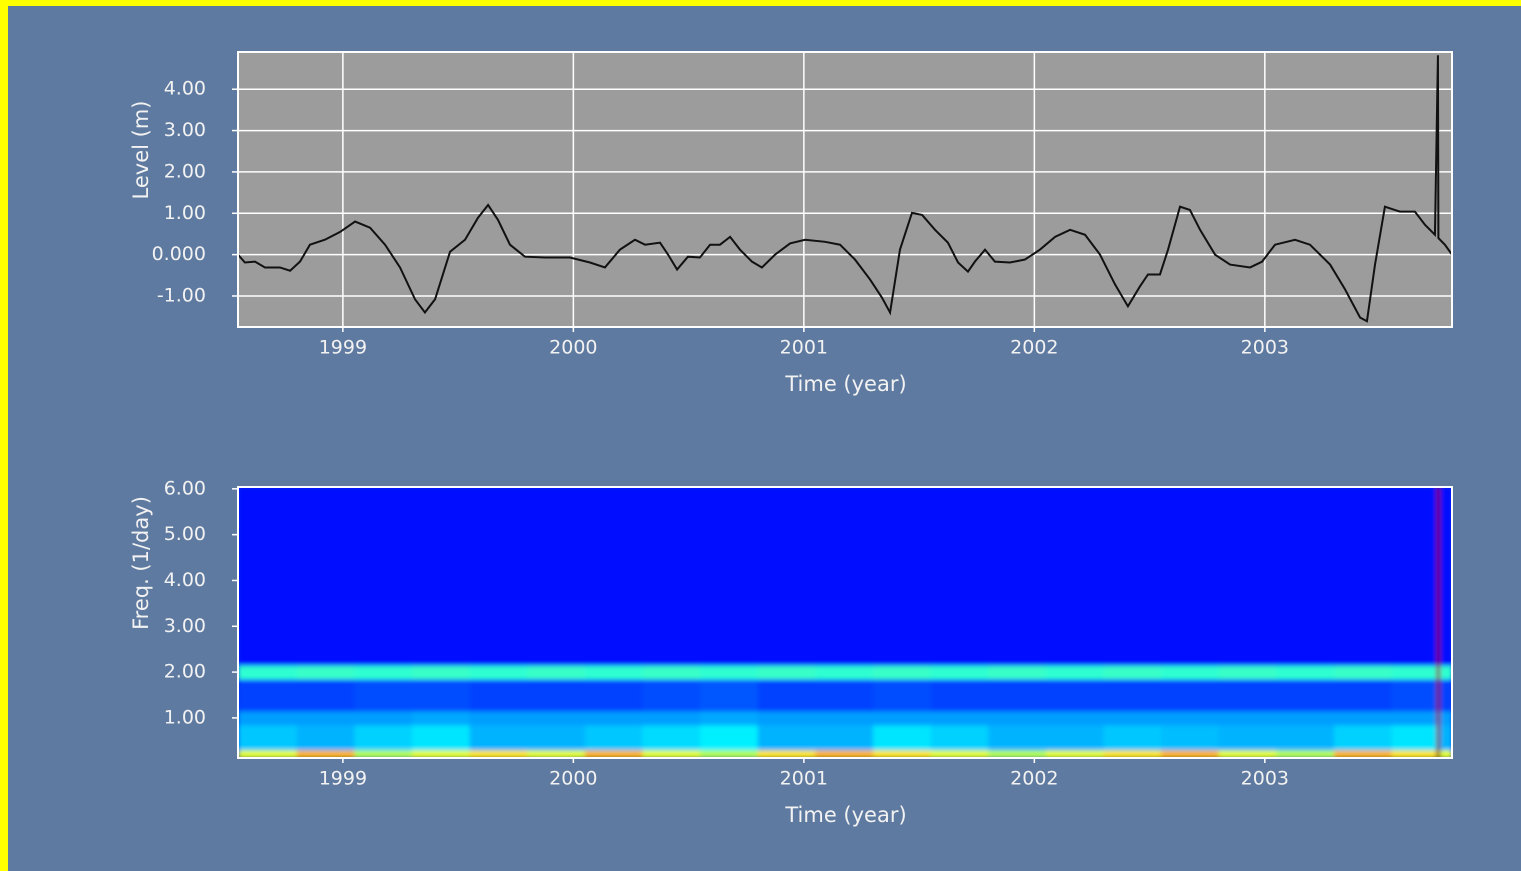 The width and height of the screenshot is (1521, 871). What do you see at coordinates (185, 130) in the screenshot?
I see `y-tick-label: 3.00` at bounding box center [185, 130].